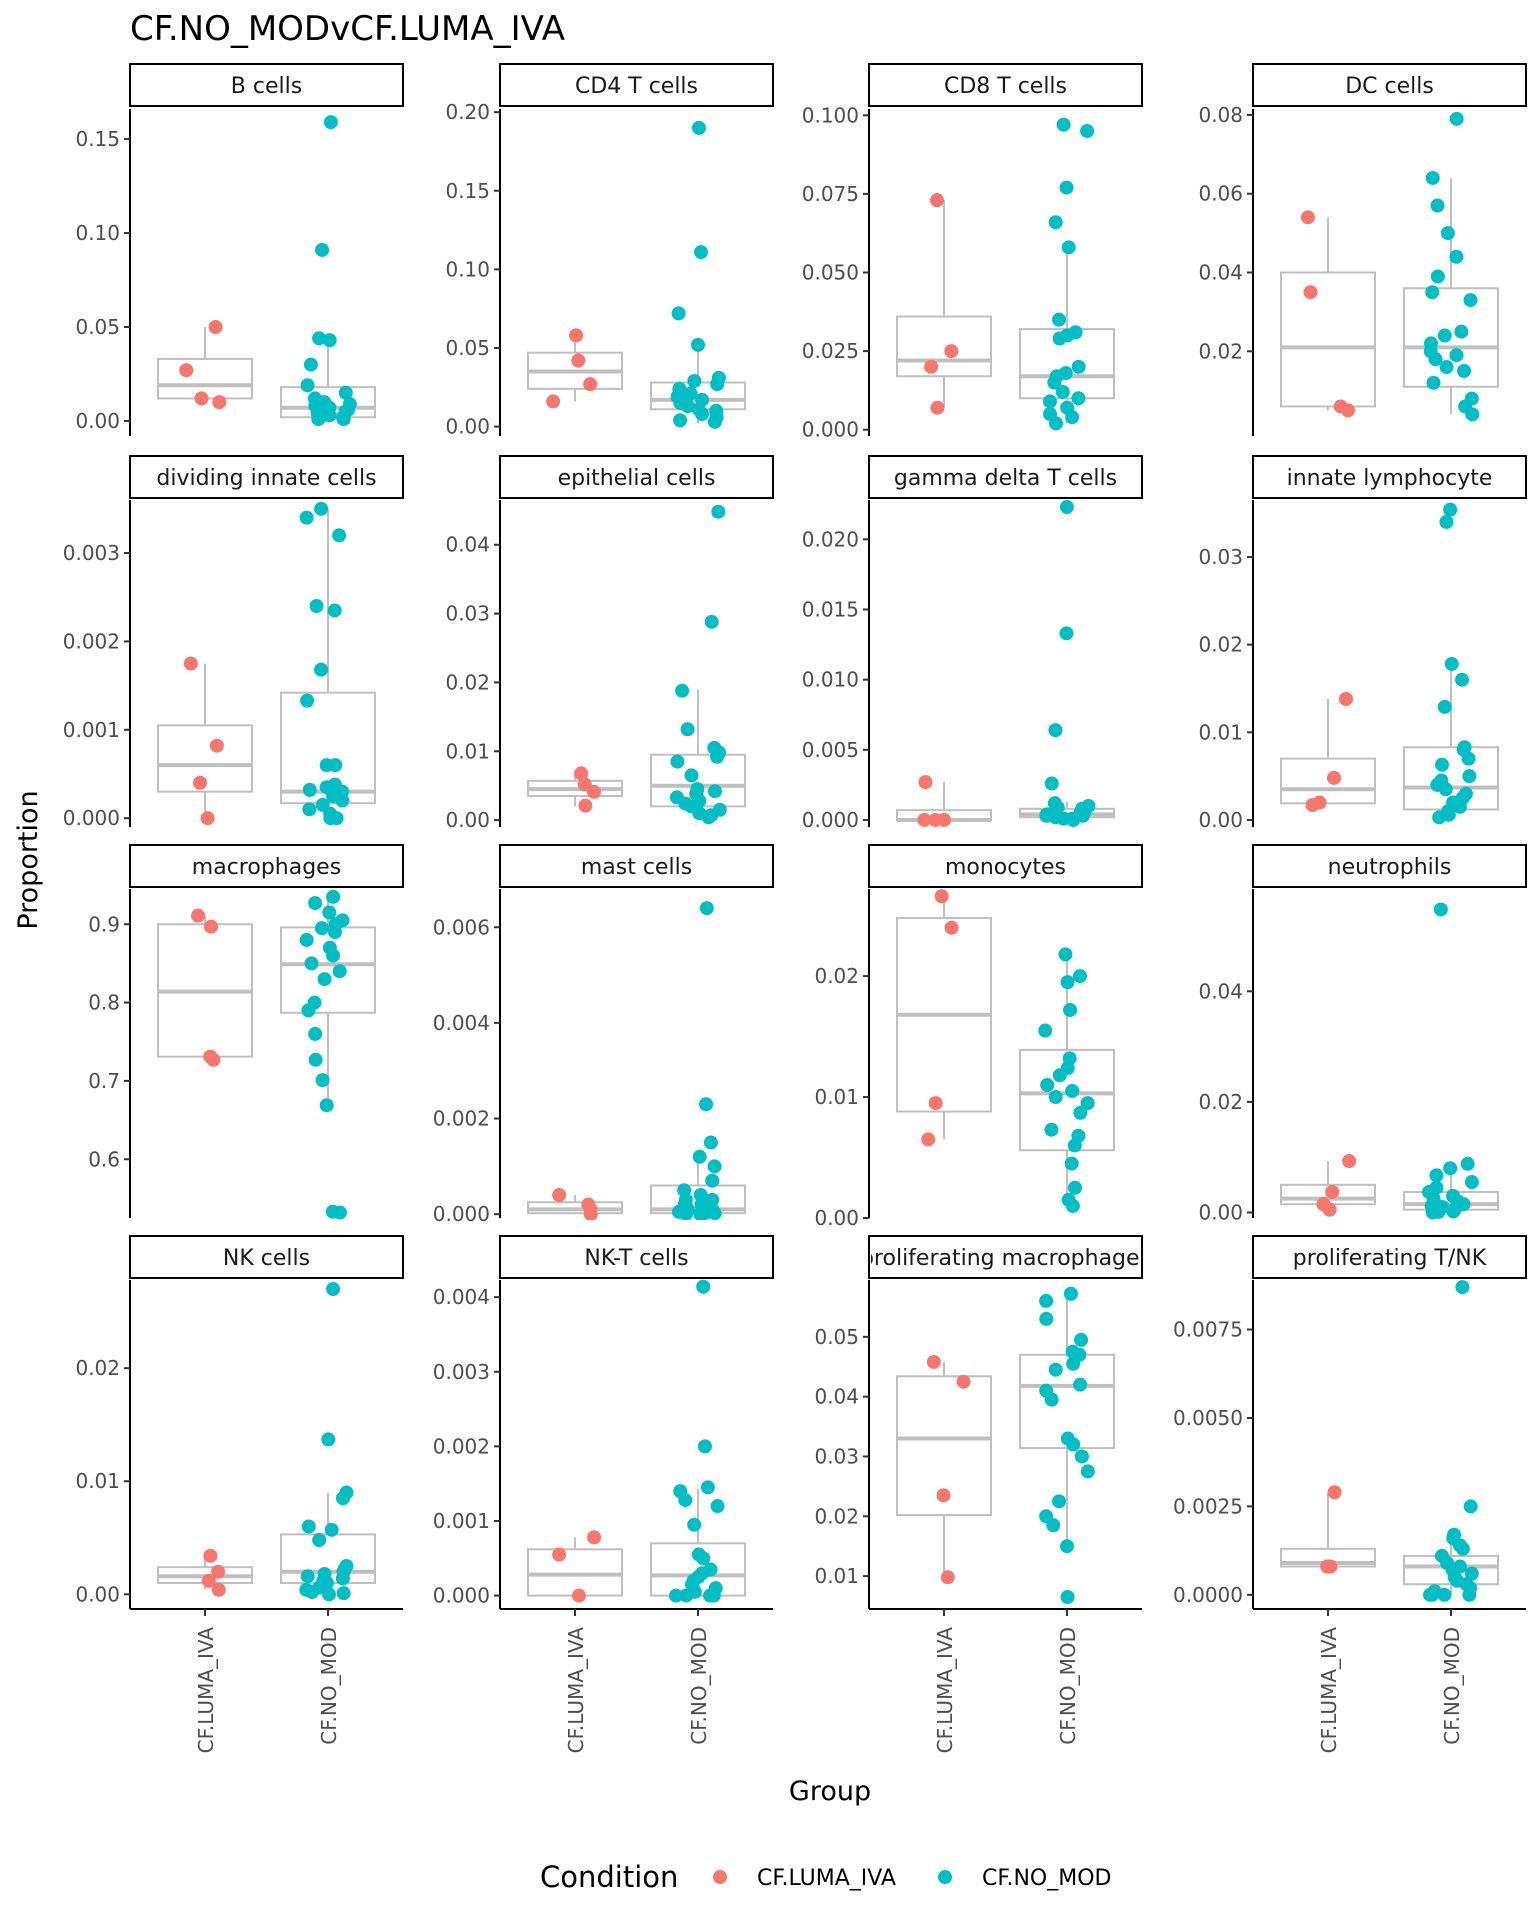  Describe the element at coordinates (266, 478) in the screenshot. I see `facet-strip-label: dividing innate cells` at that location.